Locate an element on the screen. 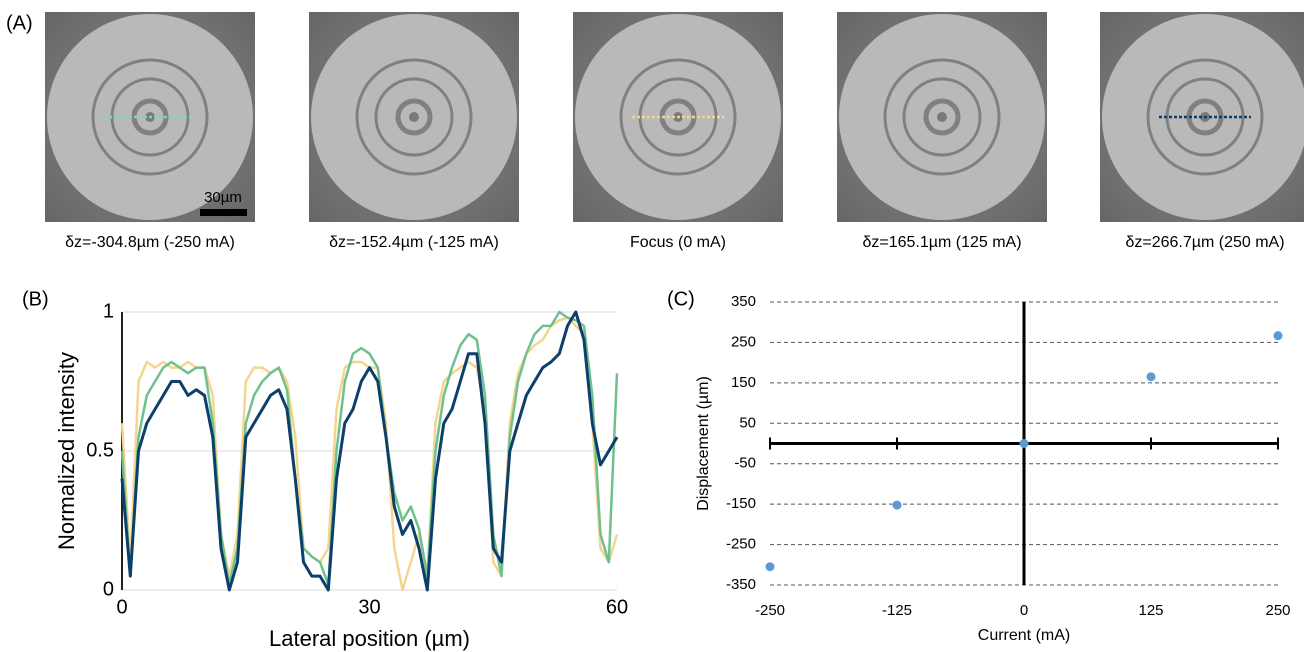  panel-label: (B) is located at coordinates (35, 299).